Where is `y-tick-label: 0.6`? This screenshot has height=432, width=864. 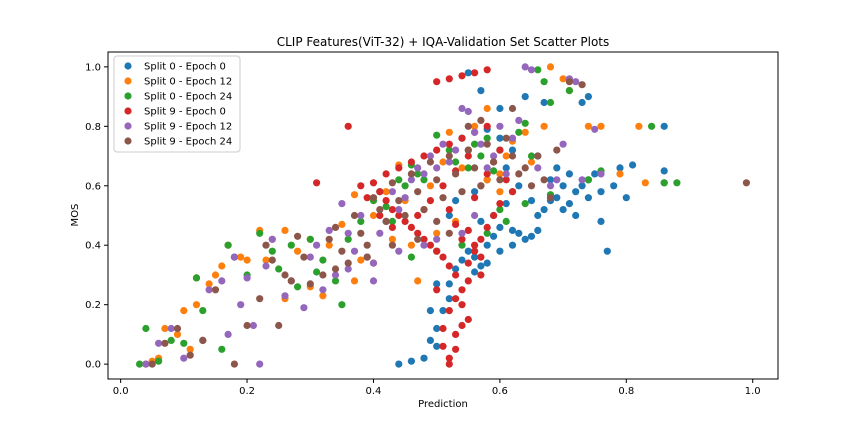 y-tick-label: 0.6 is located at coordinates (93, 186).